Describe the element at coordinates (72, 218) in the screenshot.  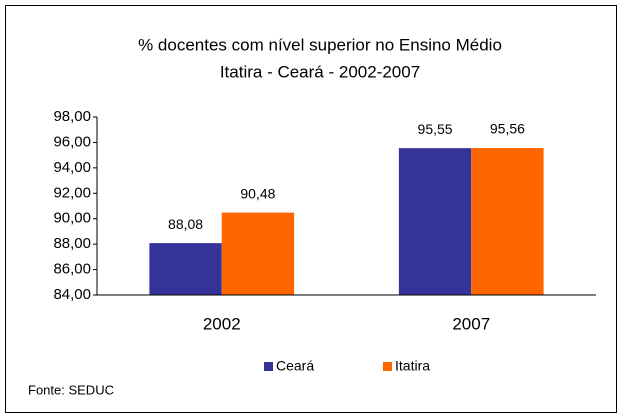
I see `y-tick-label: 90,00` at that location.